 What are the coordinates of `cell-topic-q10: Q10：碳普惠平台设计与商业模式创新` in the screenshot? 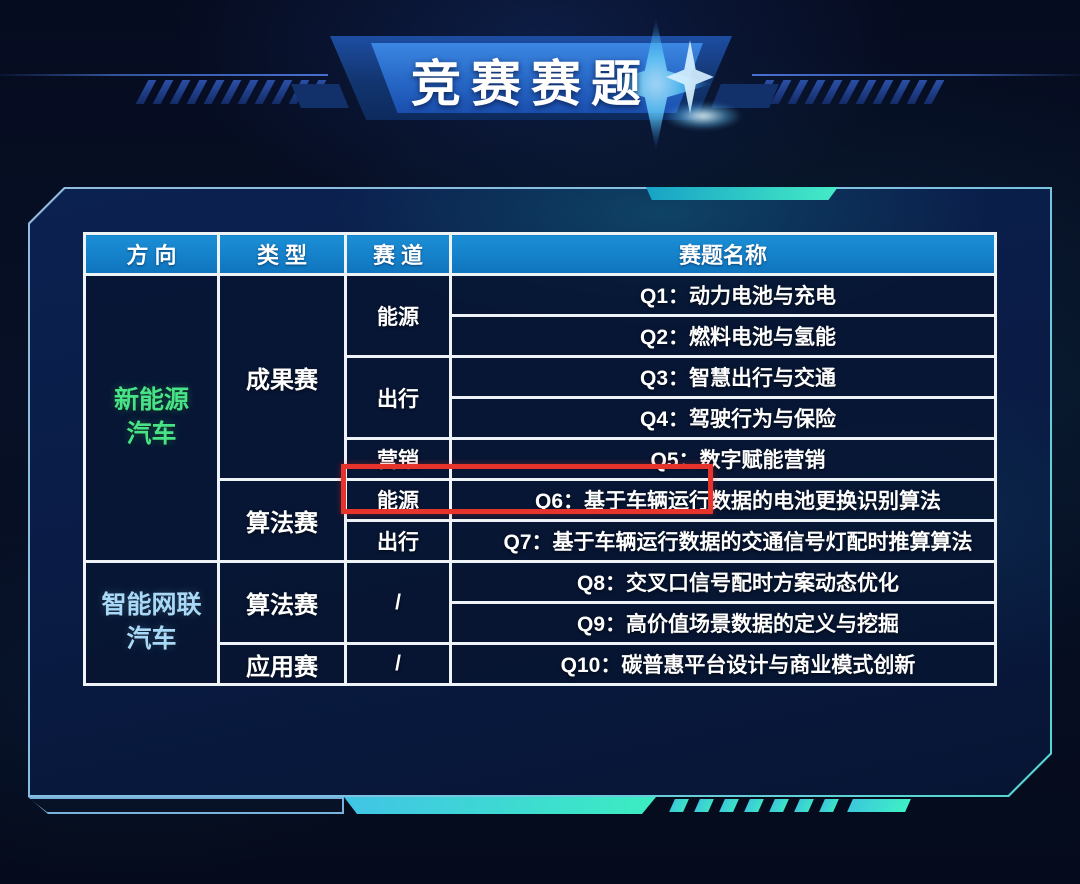 It's located at (723, 664).